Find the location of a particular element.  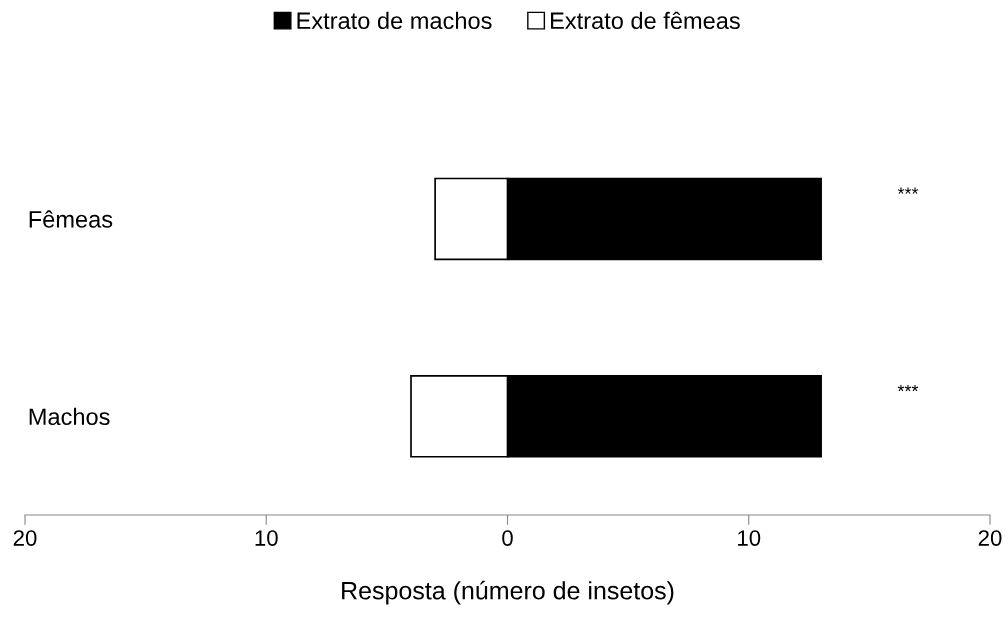

y-tick-label: Fêmeas is located at coordinates (71, 219).